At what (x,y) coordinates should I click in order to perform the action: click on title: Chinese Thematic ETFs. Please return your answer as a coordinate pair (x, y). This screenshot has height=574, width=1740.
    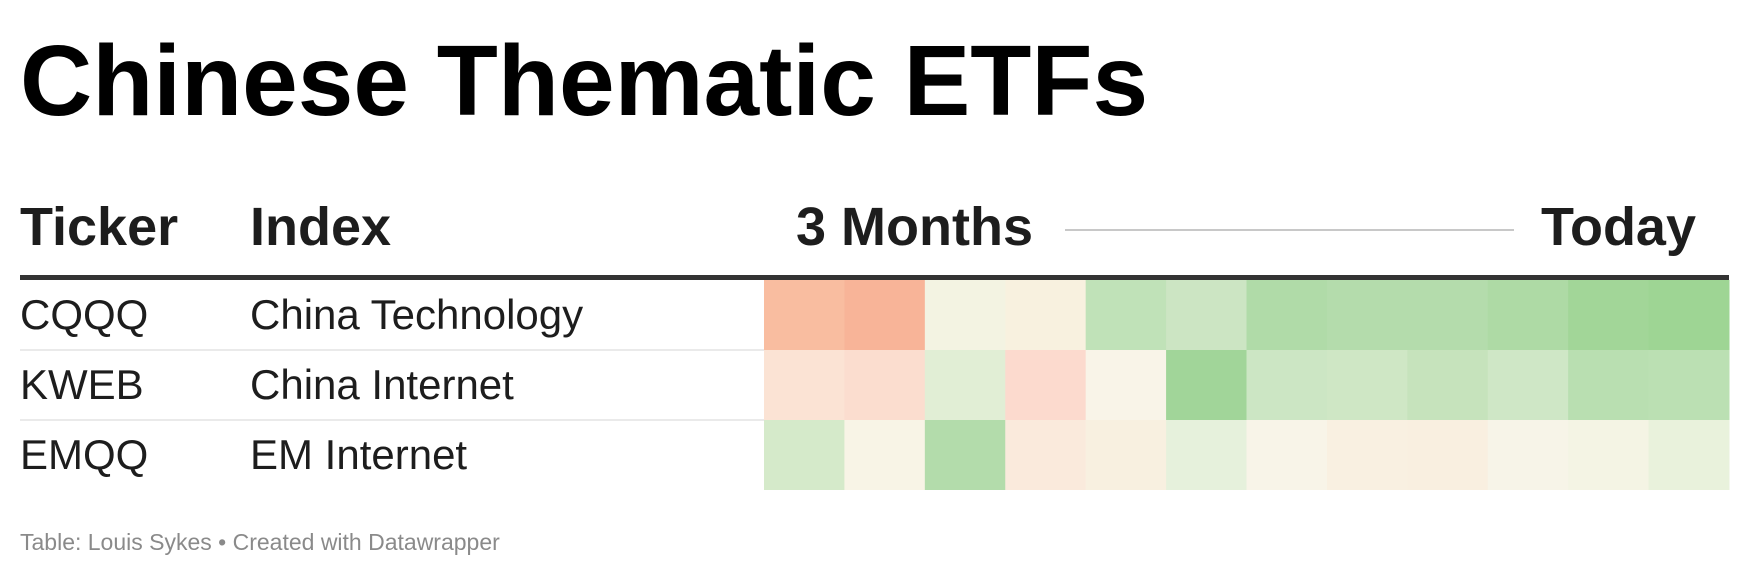
    Looking at the image, I should click on (584, 81).